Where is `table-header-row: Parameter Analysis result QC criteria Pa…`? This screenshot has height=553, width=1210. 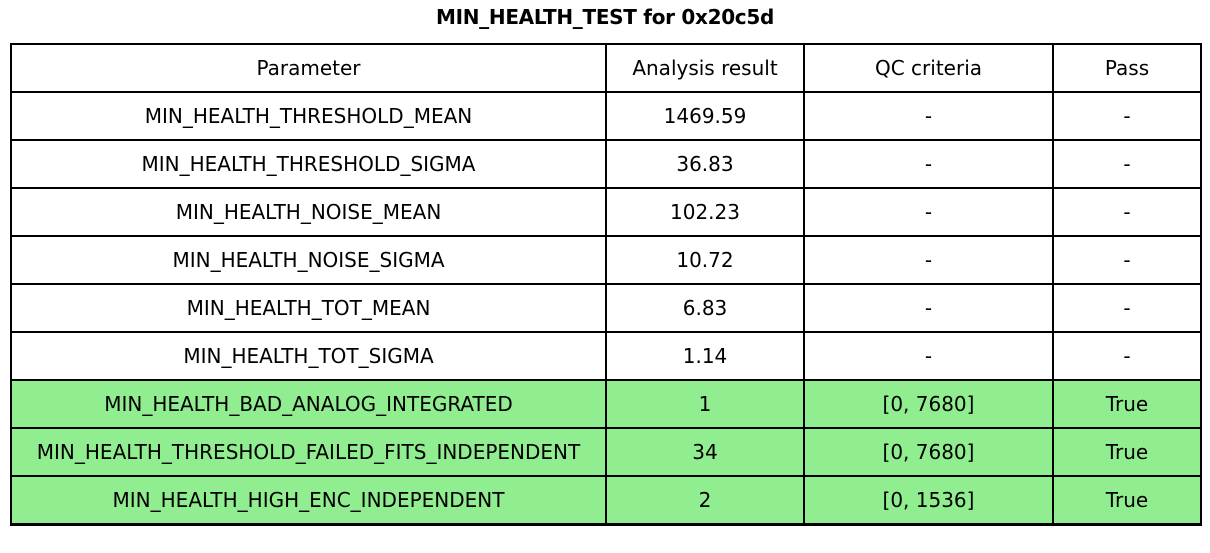 table-header-row: Parameter Analysis result QC criteria Pa… is located at coordinates (606, 68).